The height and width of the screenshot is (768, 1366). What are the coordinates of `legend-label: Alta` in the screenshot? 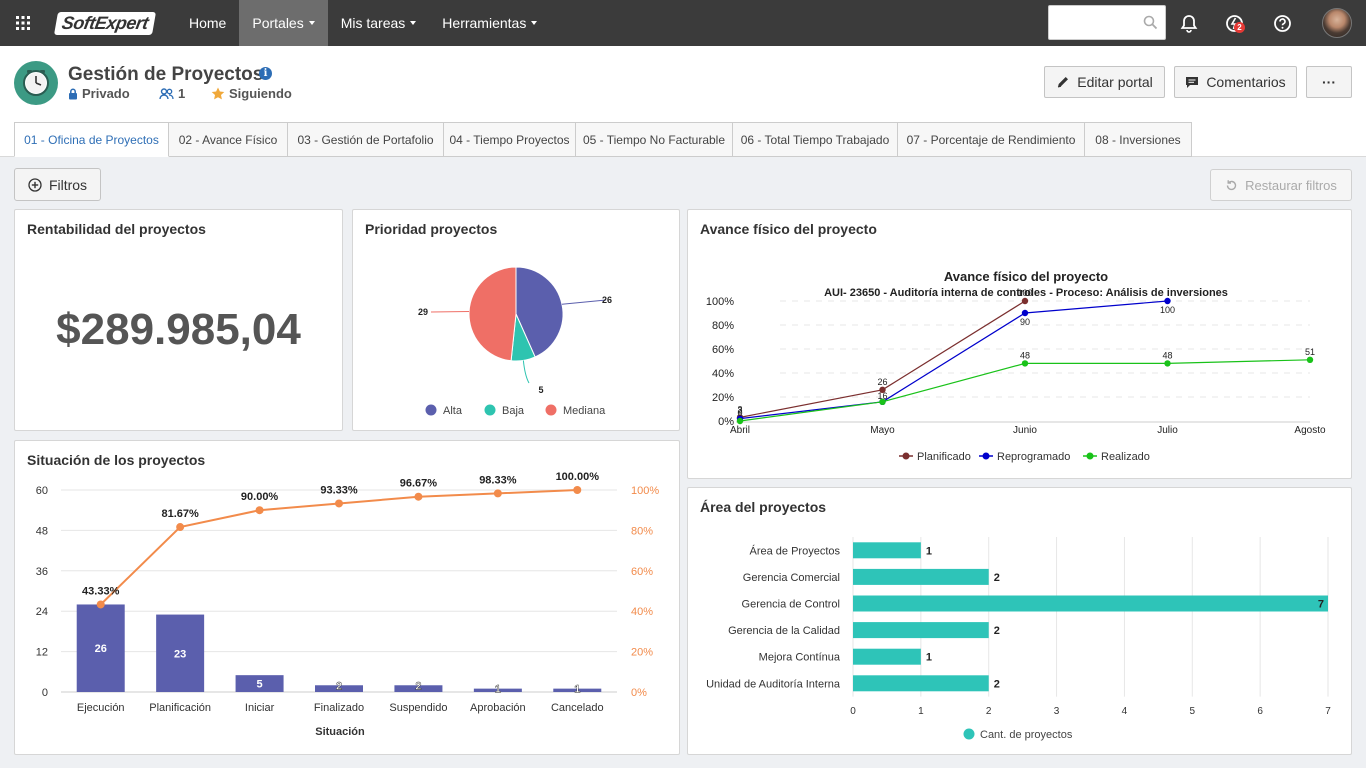 It's located at (453, 411).